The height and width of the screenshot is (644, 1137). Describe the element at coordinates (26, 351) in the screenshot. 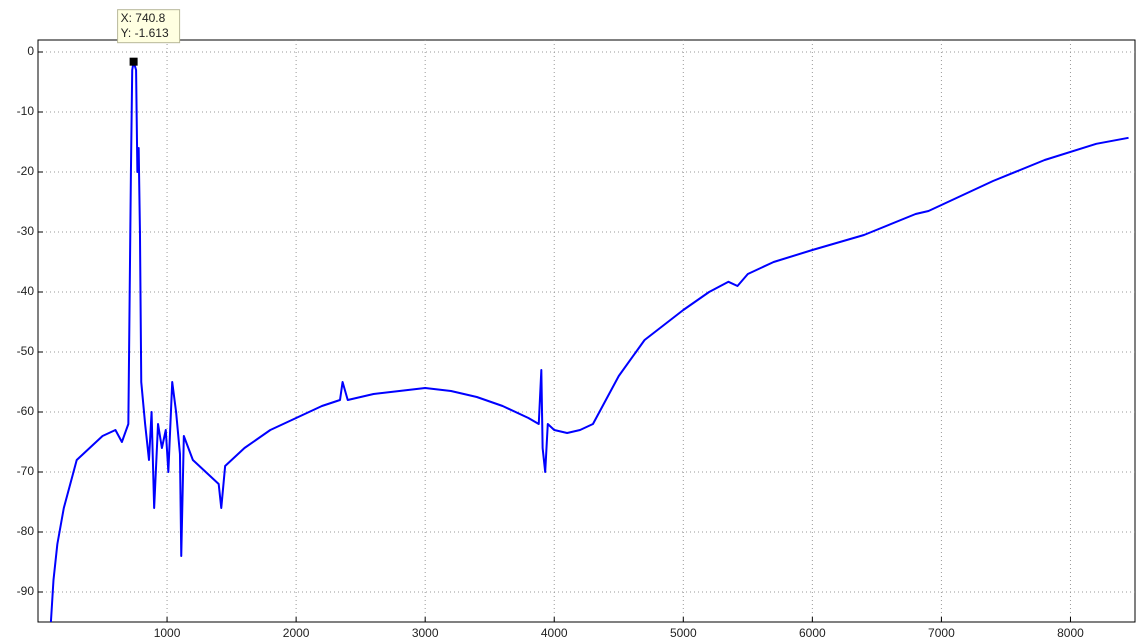

I see `y-tick-label: -50` at that location.